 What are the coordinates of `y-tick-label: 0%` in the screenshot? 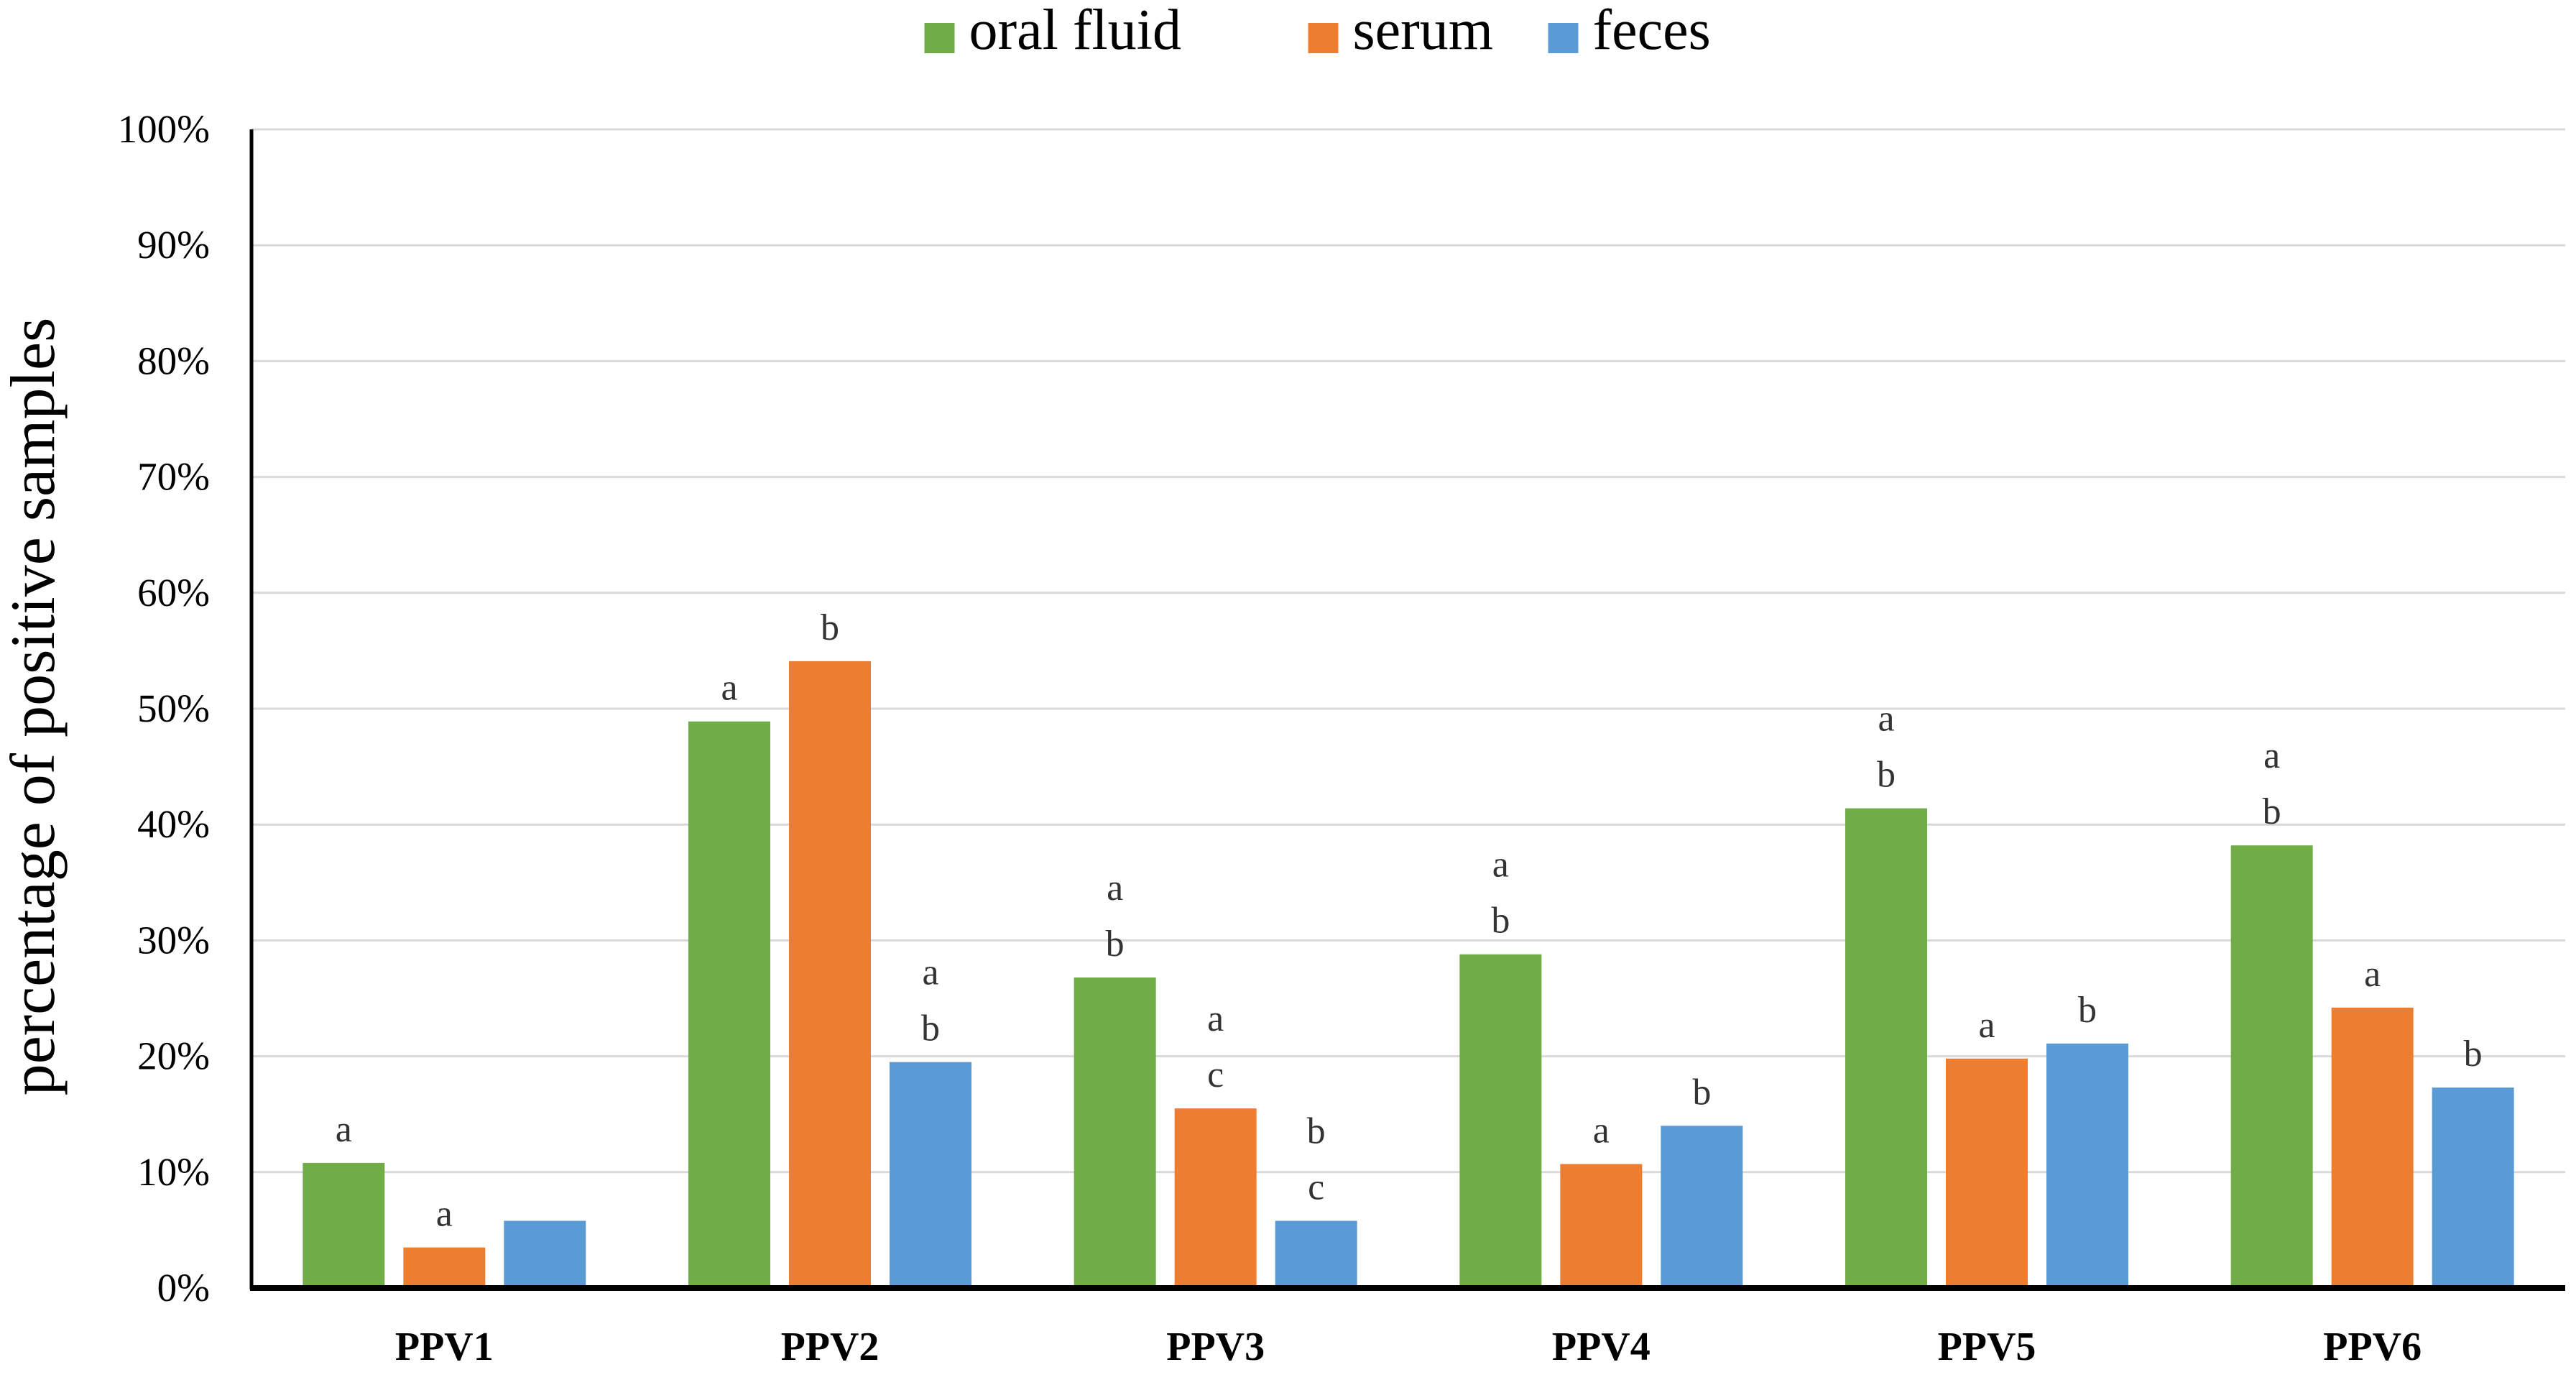 It's located at (184, 1288).